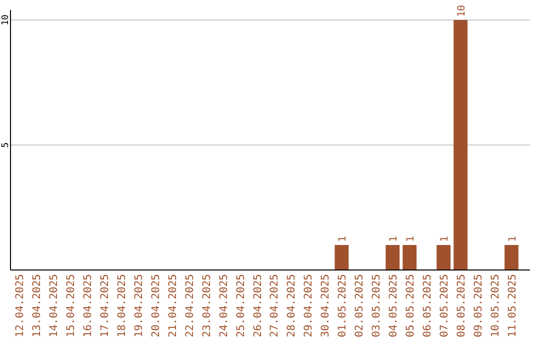  I want to click on x-tick-label: 04.05.2025, so click(394, 306).